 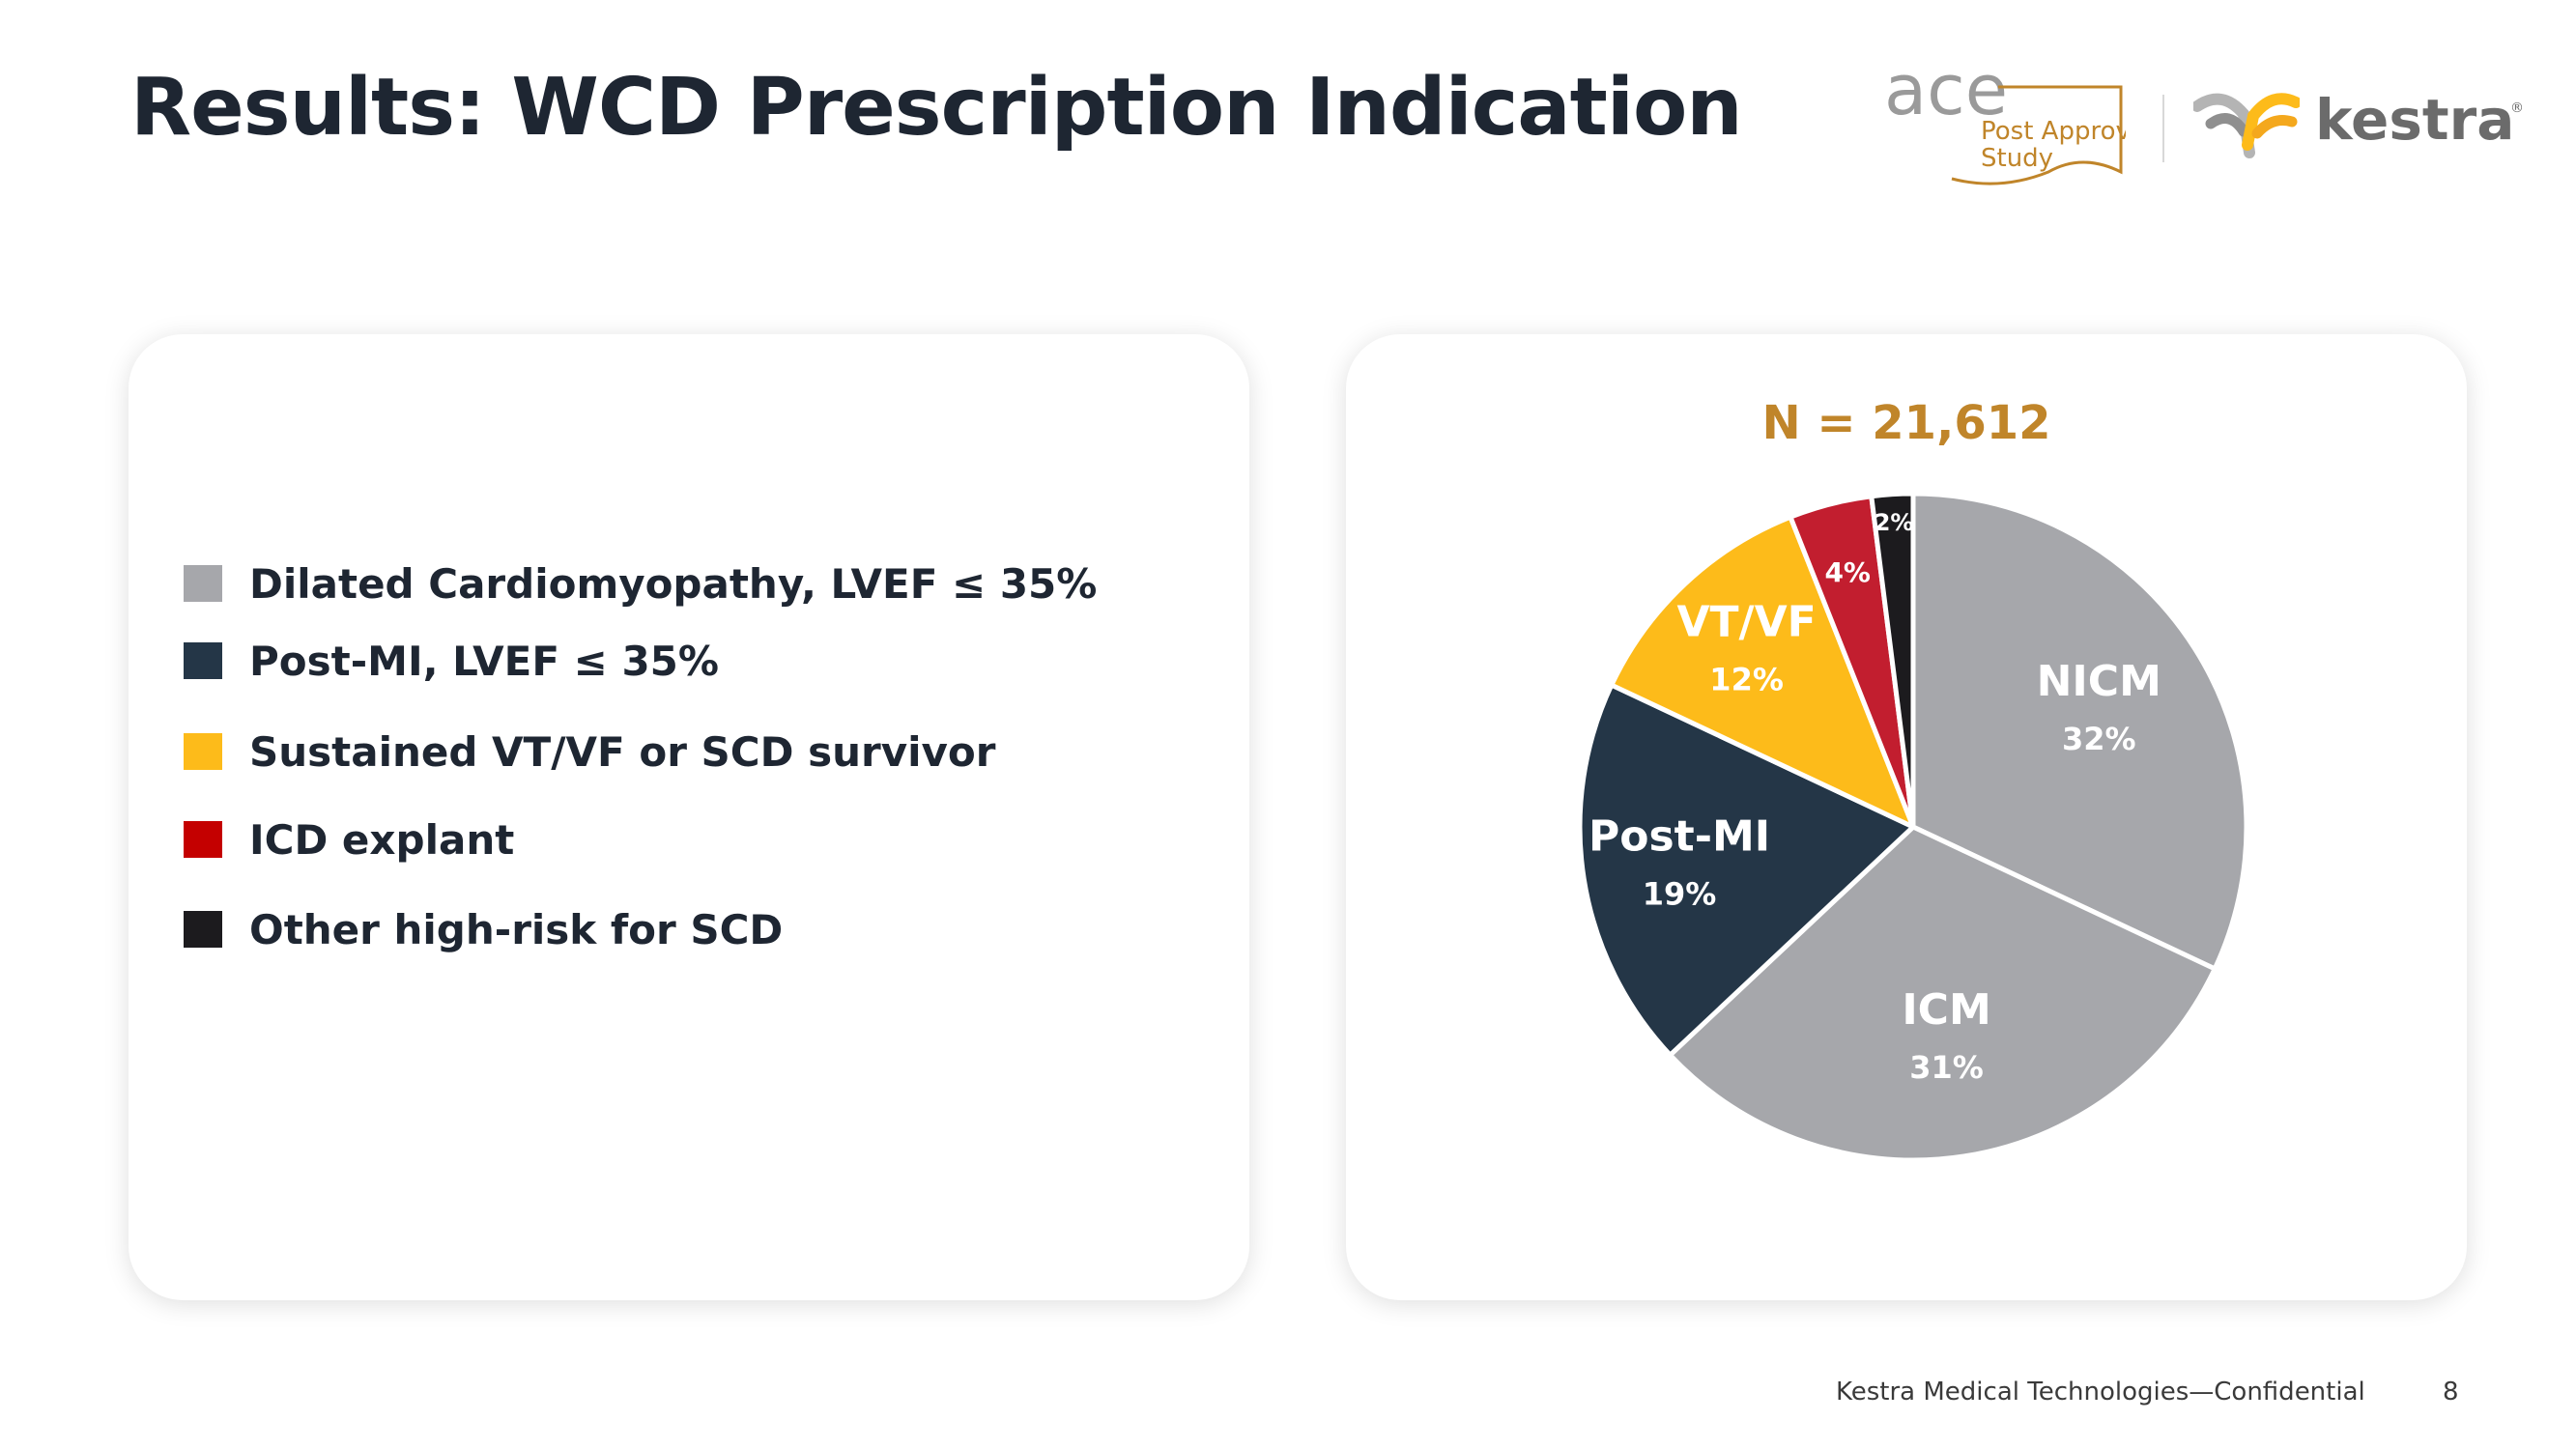 I want to click on pie-slice-label: Post-MI 19%, so click(x=1680, y=861).